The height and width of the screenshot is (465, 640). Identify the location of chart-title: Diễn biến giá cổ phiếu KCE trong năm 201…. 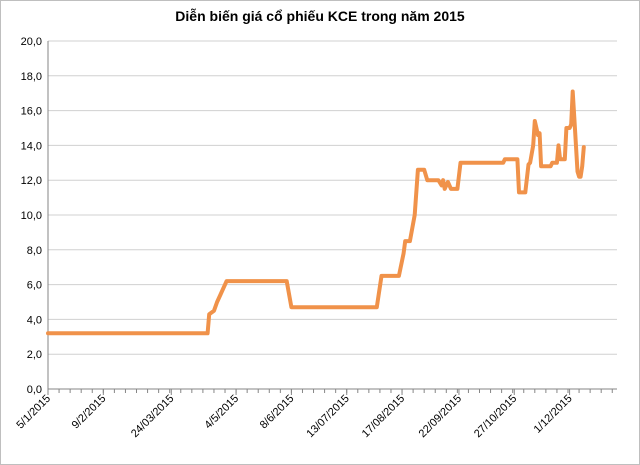
(320, 16).